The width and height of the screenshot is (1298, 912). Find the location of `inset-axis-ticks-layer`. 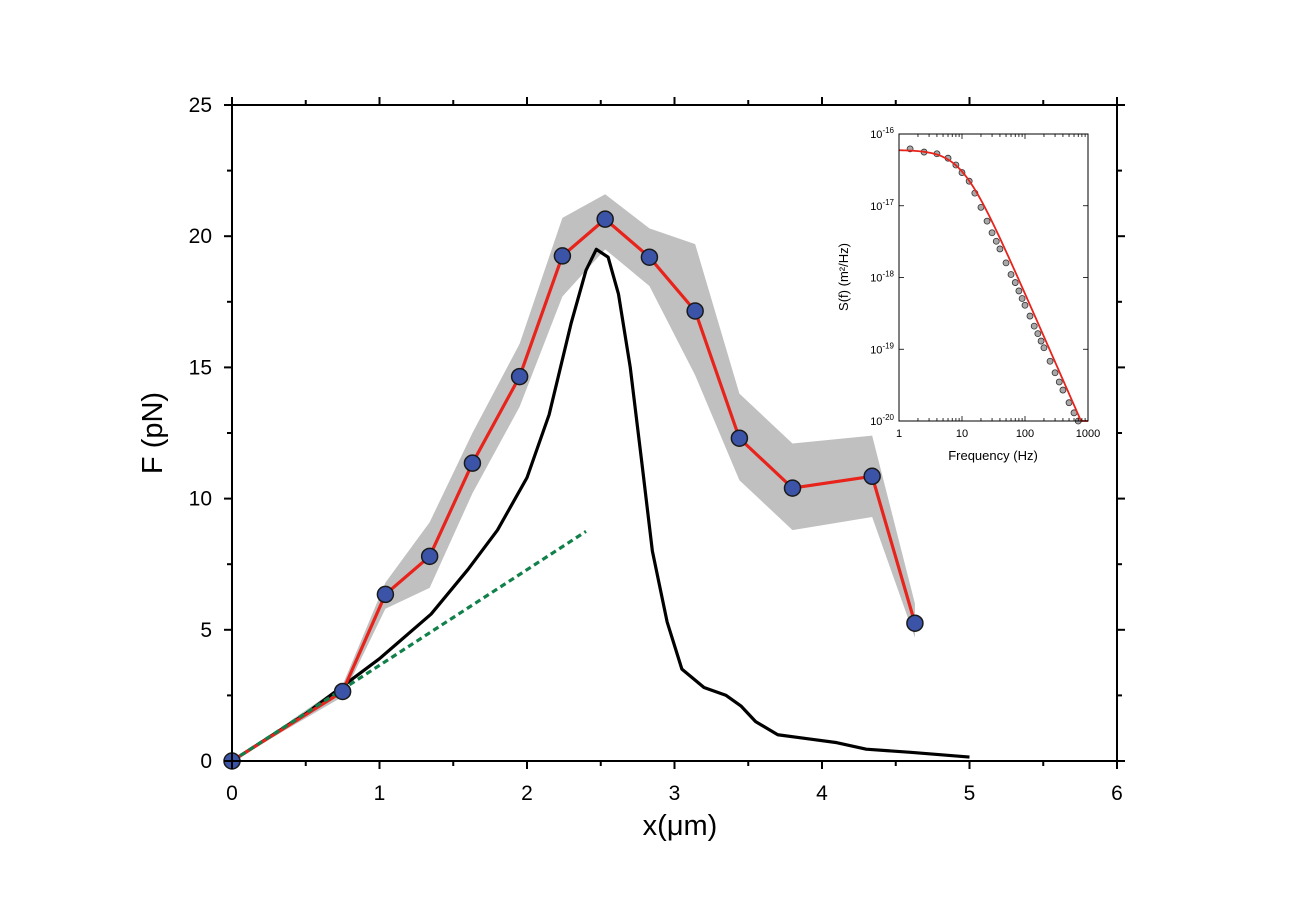

inset-axis-ticks-layer is located at coordinates (993, 277).